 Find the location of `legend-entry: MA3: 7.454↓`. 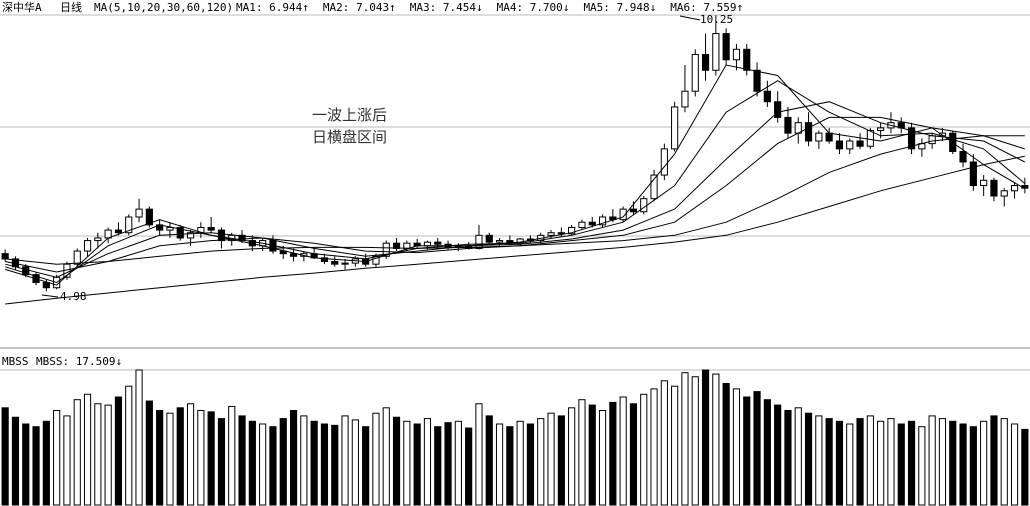

legend-entry: MA3: 7.454↓ is located at coordinates (446, 7).